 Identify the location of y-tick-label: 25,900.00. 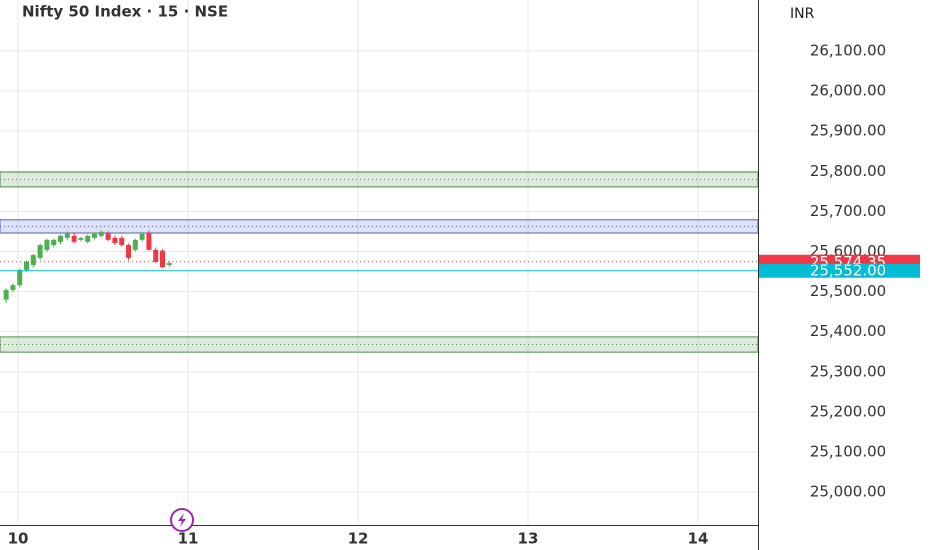
(848, 131).